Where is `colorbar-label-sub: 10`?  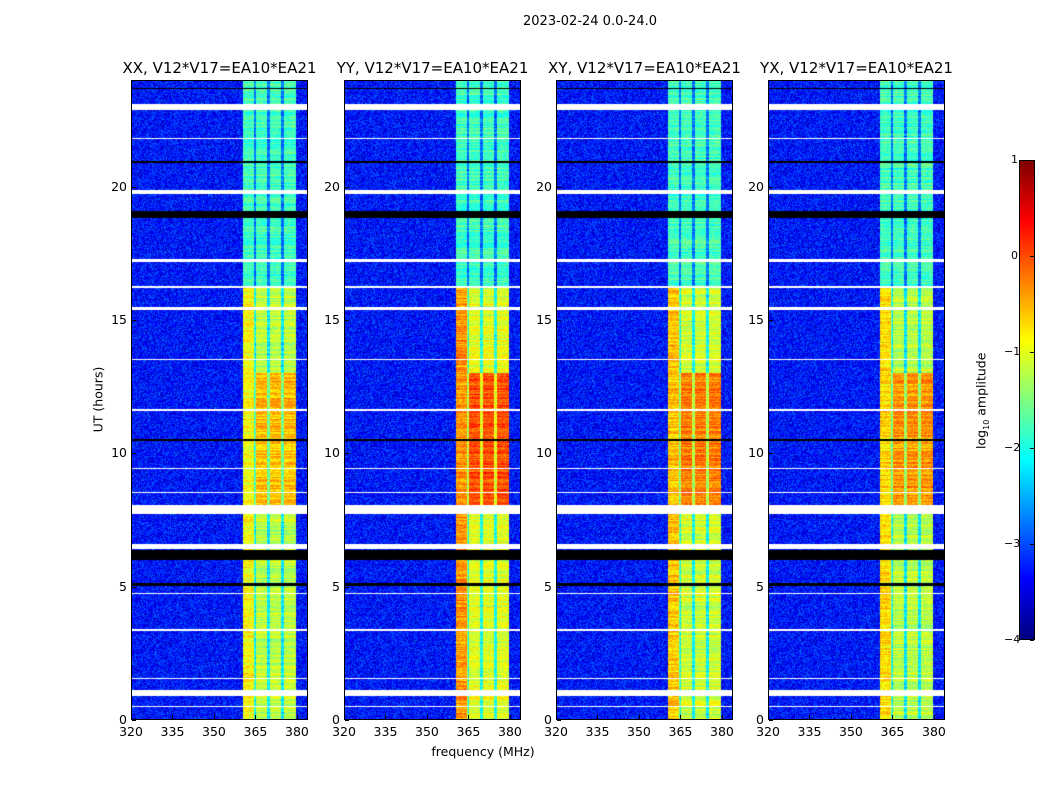 colorbar-label-sub: 10 is located at coordinates (986, 424).